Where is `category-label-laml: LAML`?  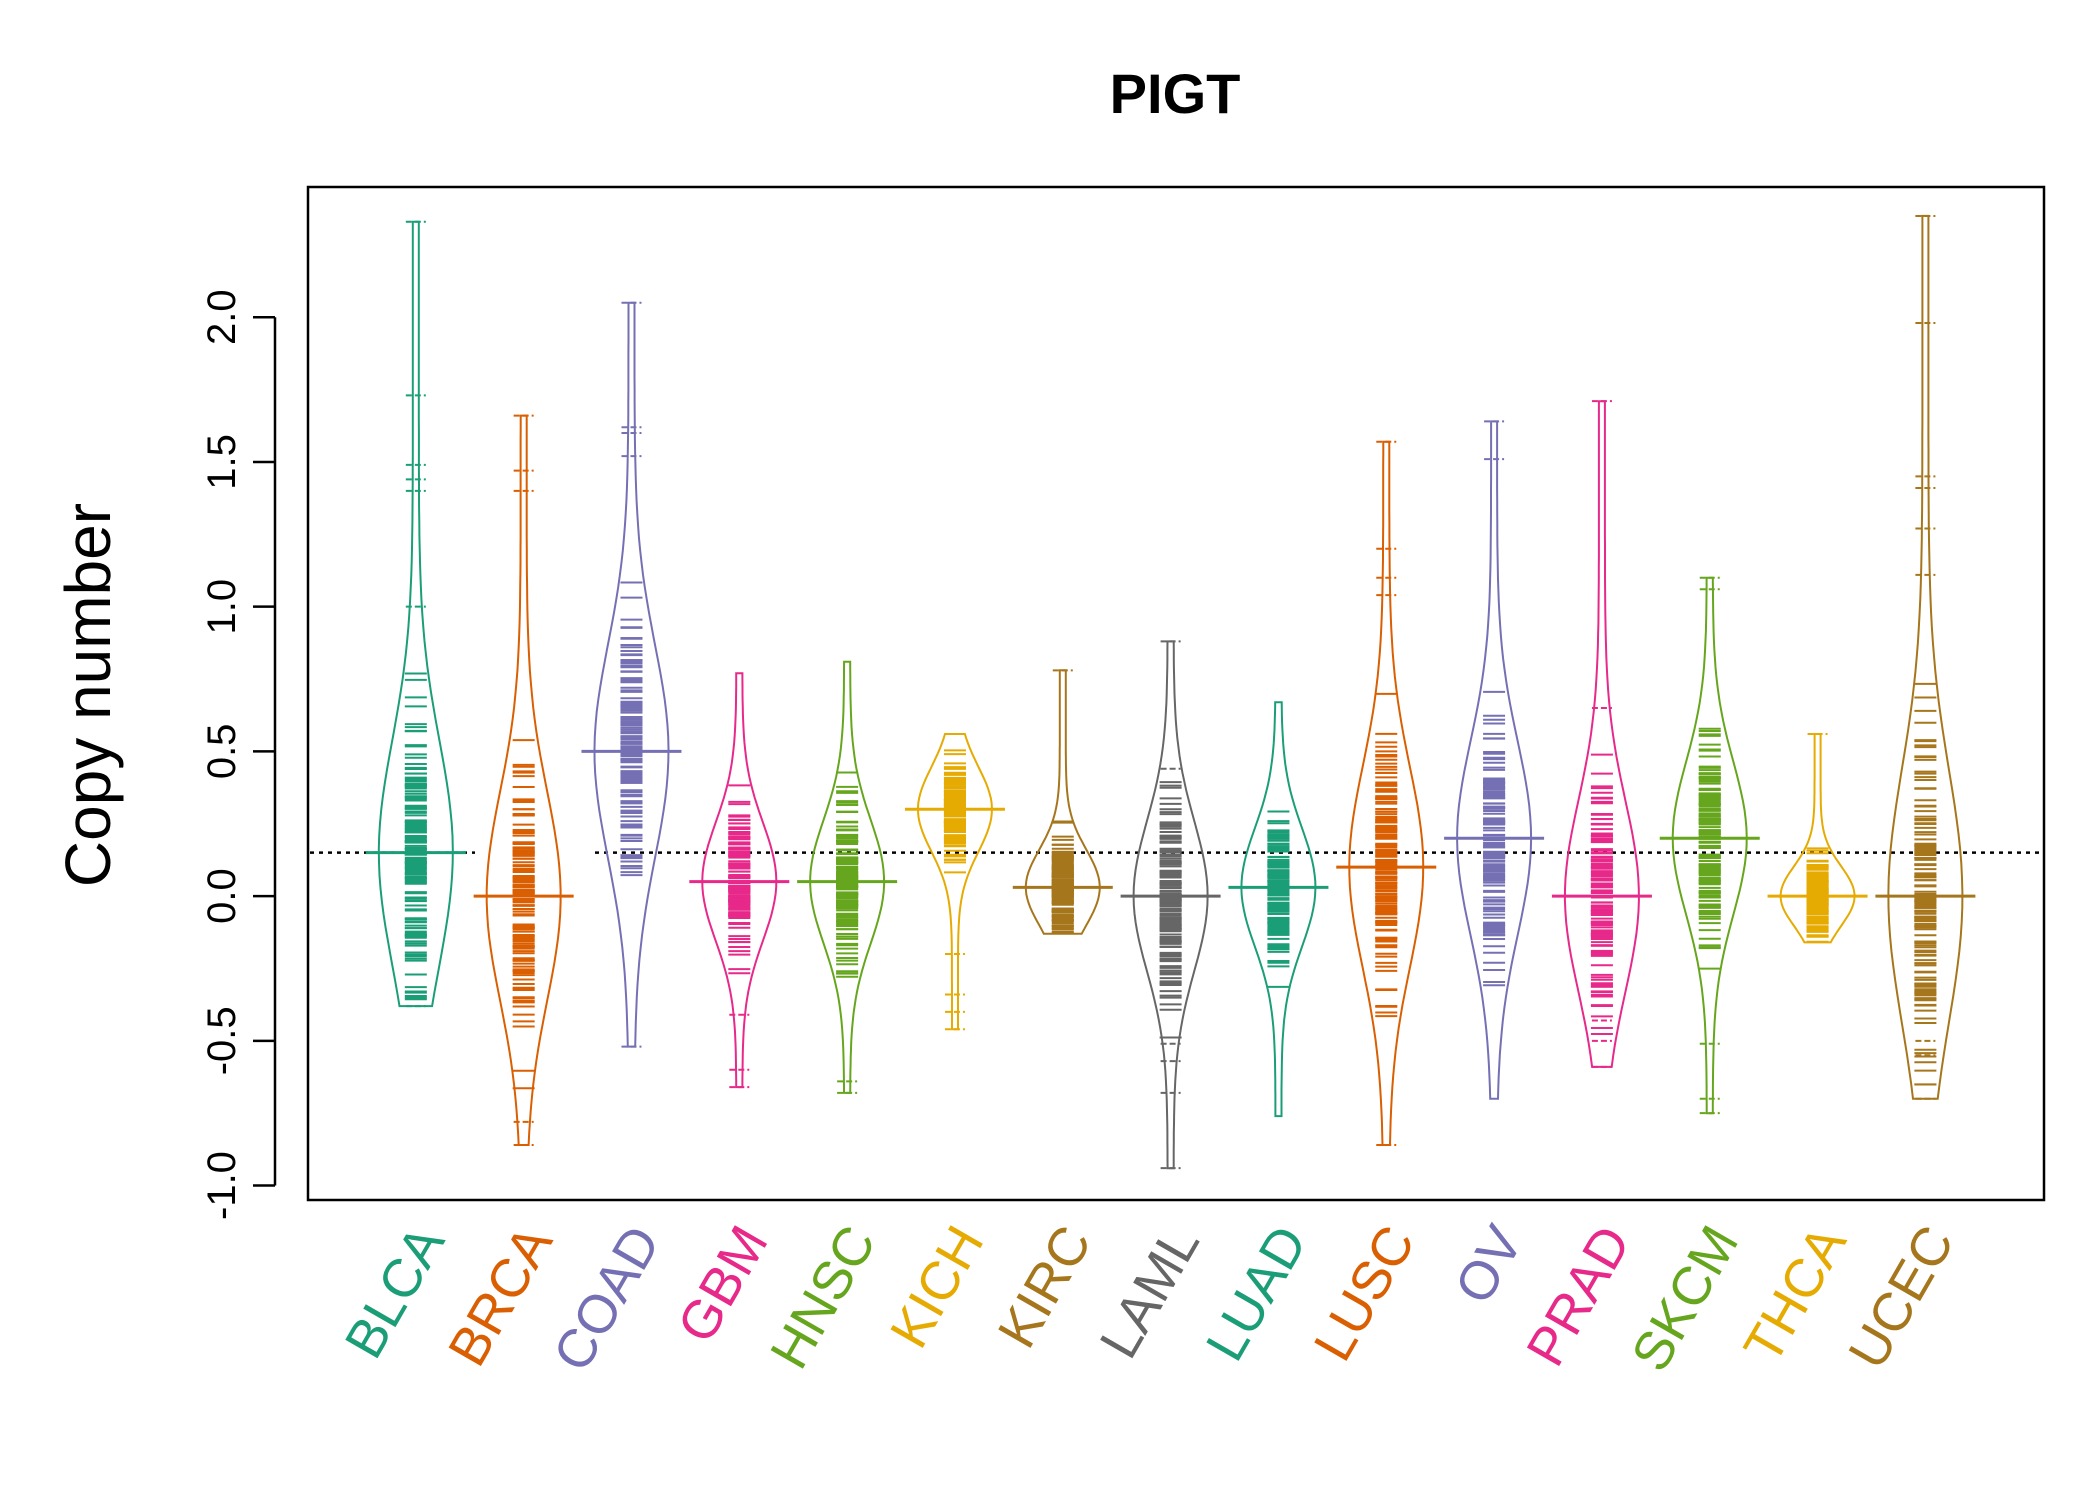
category-label-laml: LAML is located at coordinates (1150, 1292).